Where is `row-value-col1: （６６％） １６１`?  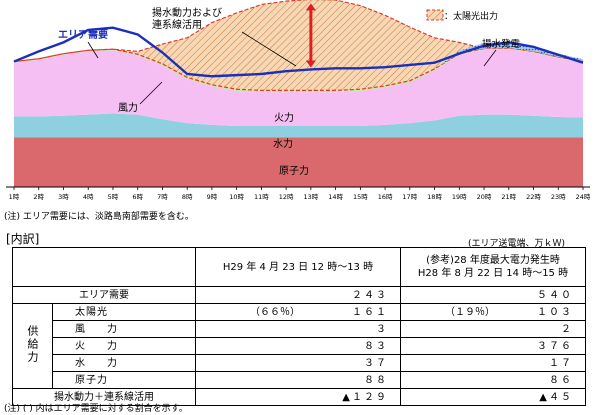 row-value-col1: （６６％） １６１ is located at coordinates (298, 312).